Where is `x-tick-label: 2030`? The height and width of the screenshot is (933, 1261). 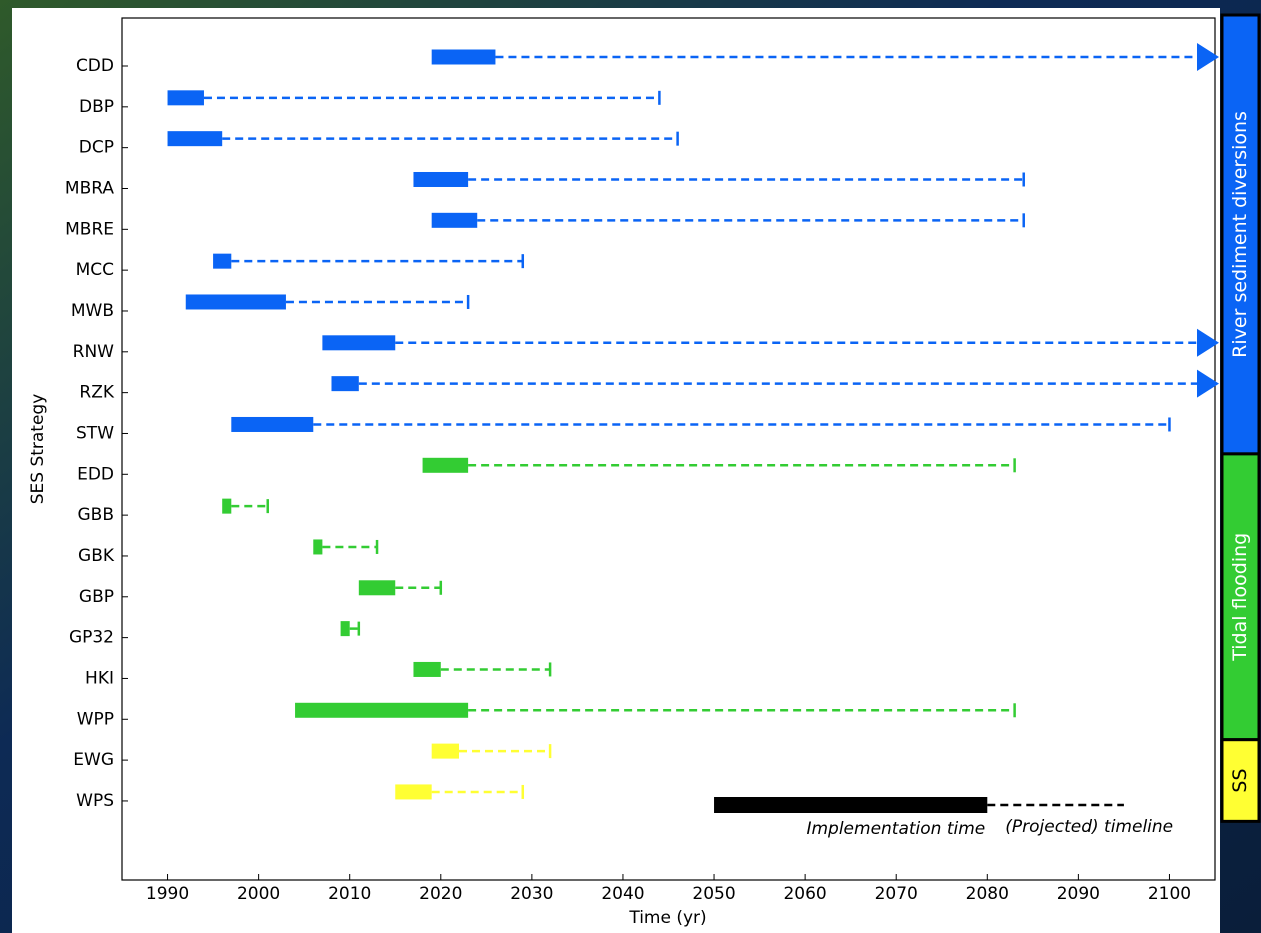 x-tick-label: 2030 is located at coordinates (531, 894).